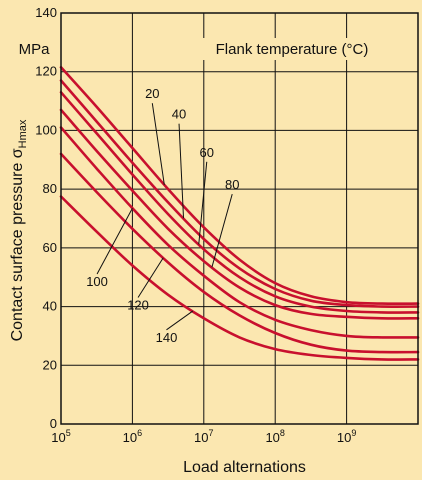  What do you see at coordinates (46, 129) in the screenshot?
I see `y-tick-label: 100` at bounding box center [46, 129].